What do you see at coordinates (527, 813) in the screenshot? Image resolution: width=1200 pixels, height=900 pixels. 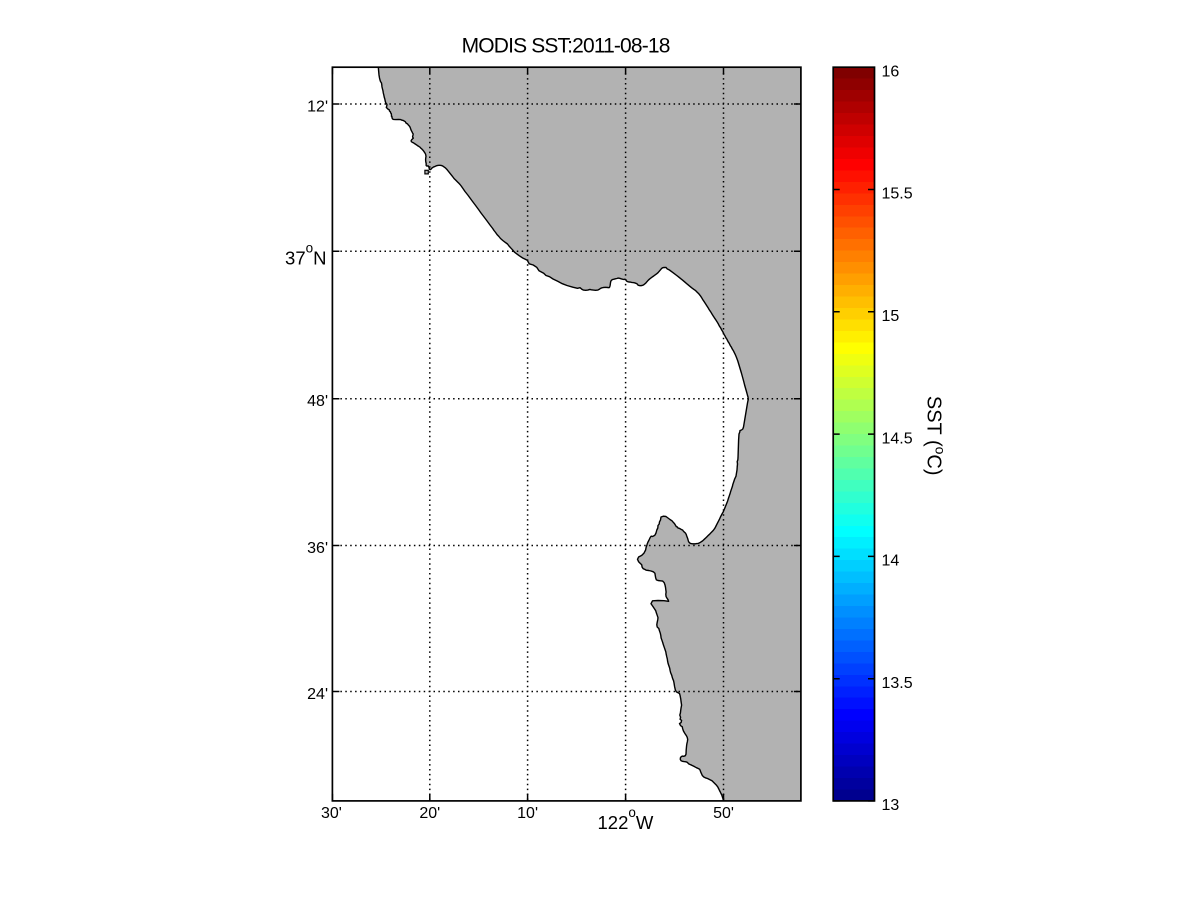 I see `svg-text: 10'` at bounding box center [527, 813].